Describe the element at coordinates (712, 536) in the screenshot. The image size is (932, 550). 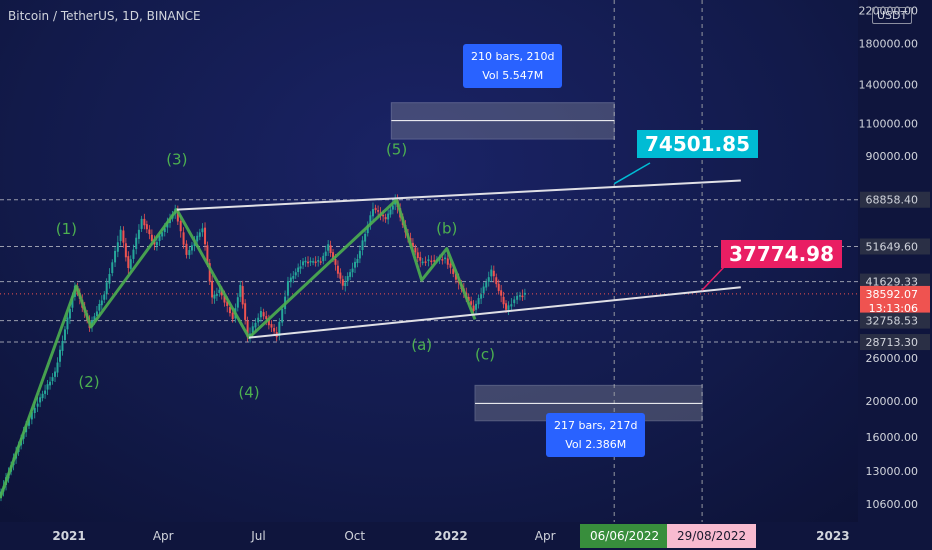
I see `date-badge-end: 29/08/2022` at that location.